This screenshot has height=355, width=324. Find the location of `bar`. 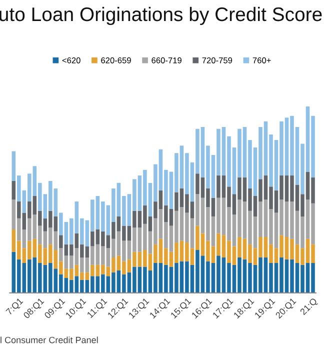

bar is located at coordinates (14, 190).